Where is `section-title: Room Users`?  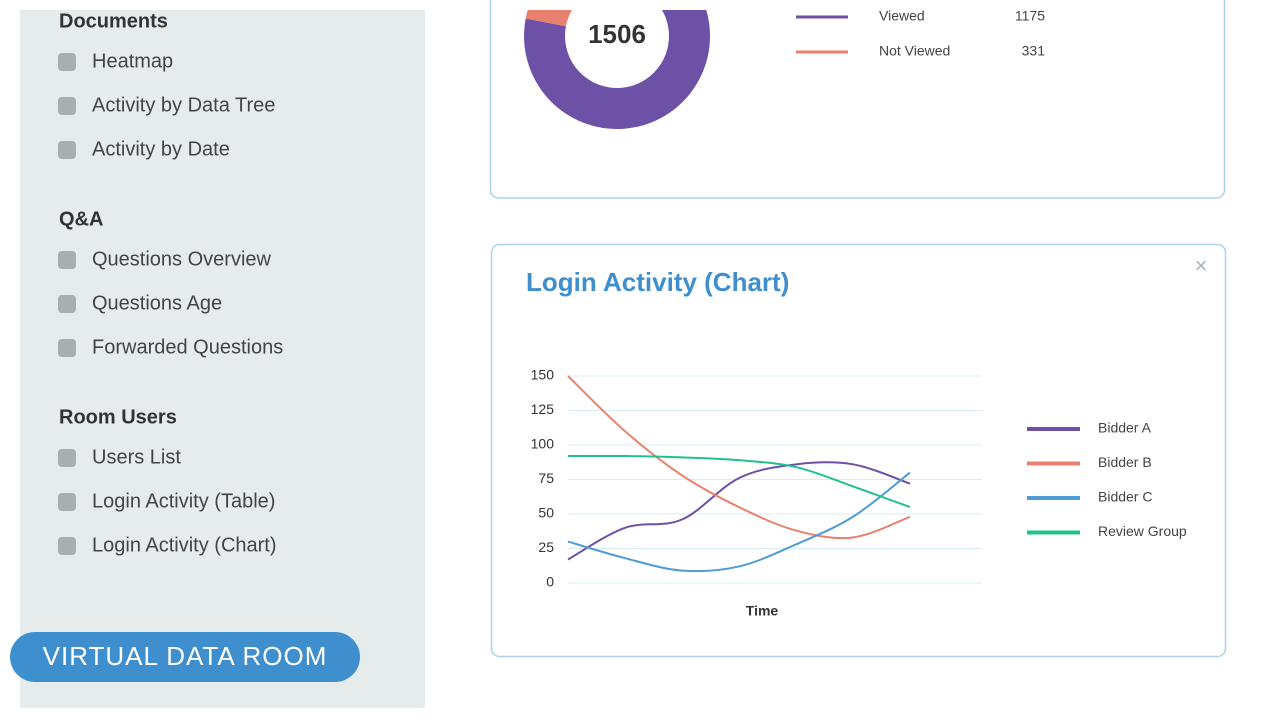 section-title: Room Users is located at coordinates (118, 417).